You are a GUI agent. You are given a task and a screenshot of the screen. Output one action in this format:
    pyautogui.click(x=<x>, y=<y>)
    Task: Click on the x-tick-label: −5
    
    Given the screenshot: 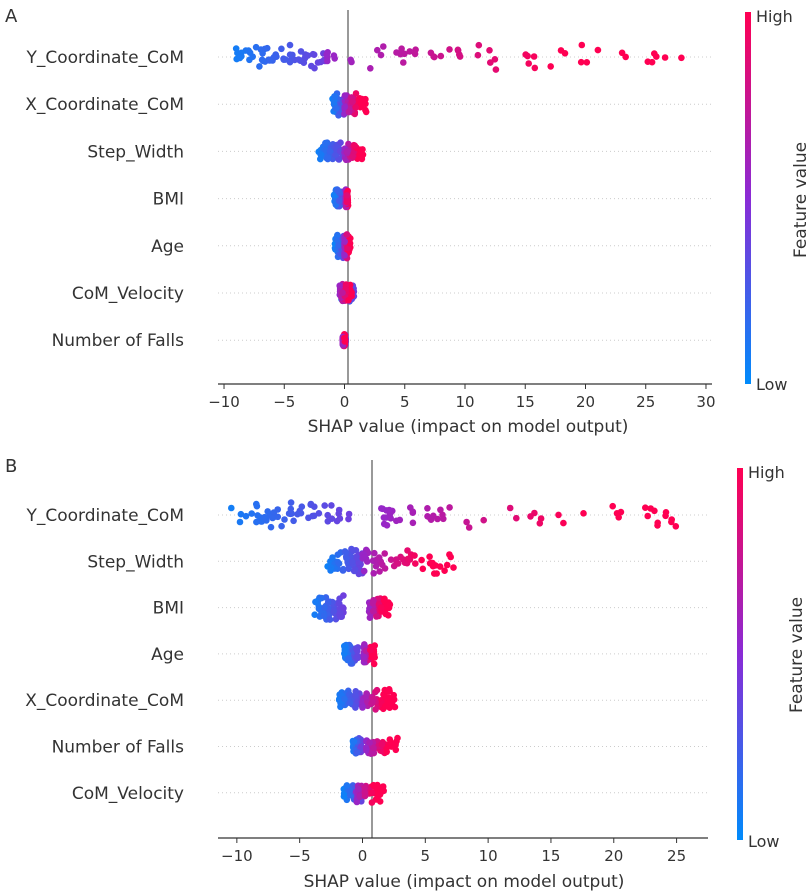 What is the action you would take?
    pyautogui.click(x=300, y=856)
    